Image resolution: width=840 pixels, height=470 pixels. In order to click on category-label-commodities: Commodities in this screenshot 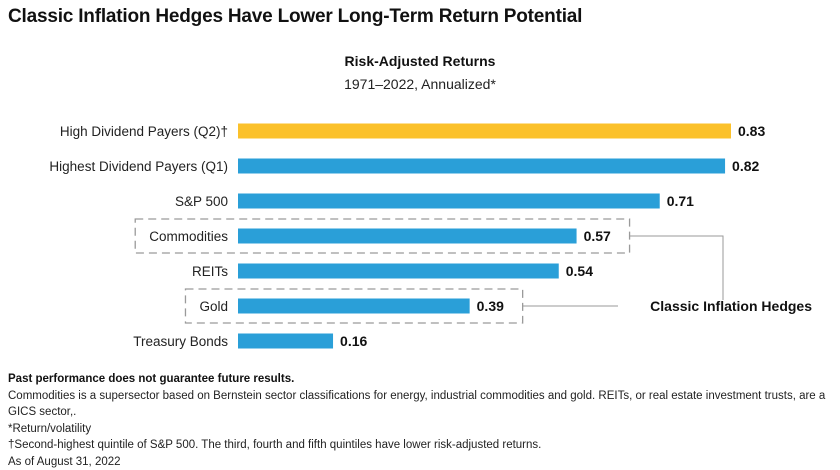, I will do `click(188, 236)`.